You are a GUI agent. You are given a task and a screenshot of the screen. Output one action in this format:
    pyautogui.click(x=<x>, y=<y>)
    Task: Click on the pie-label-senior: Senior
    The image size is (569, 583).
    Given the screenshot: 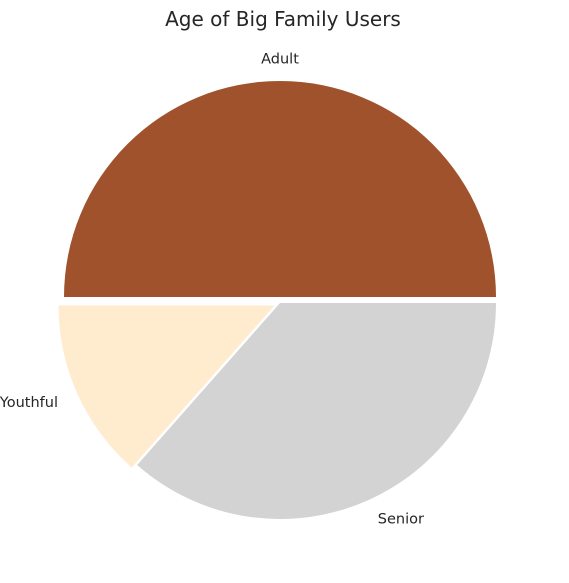 What is the action you would take?
    pyautogui.click(x=401, y=520)
    